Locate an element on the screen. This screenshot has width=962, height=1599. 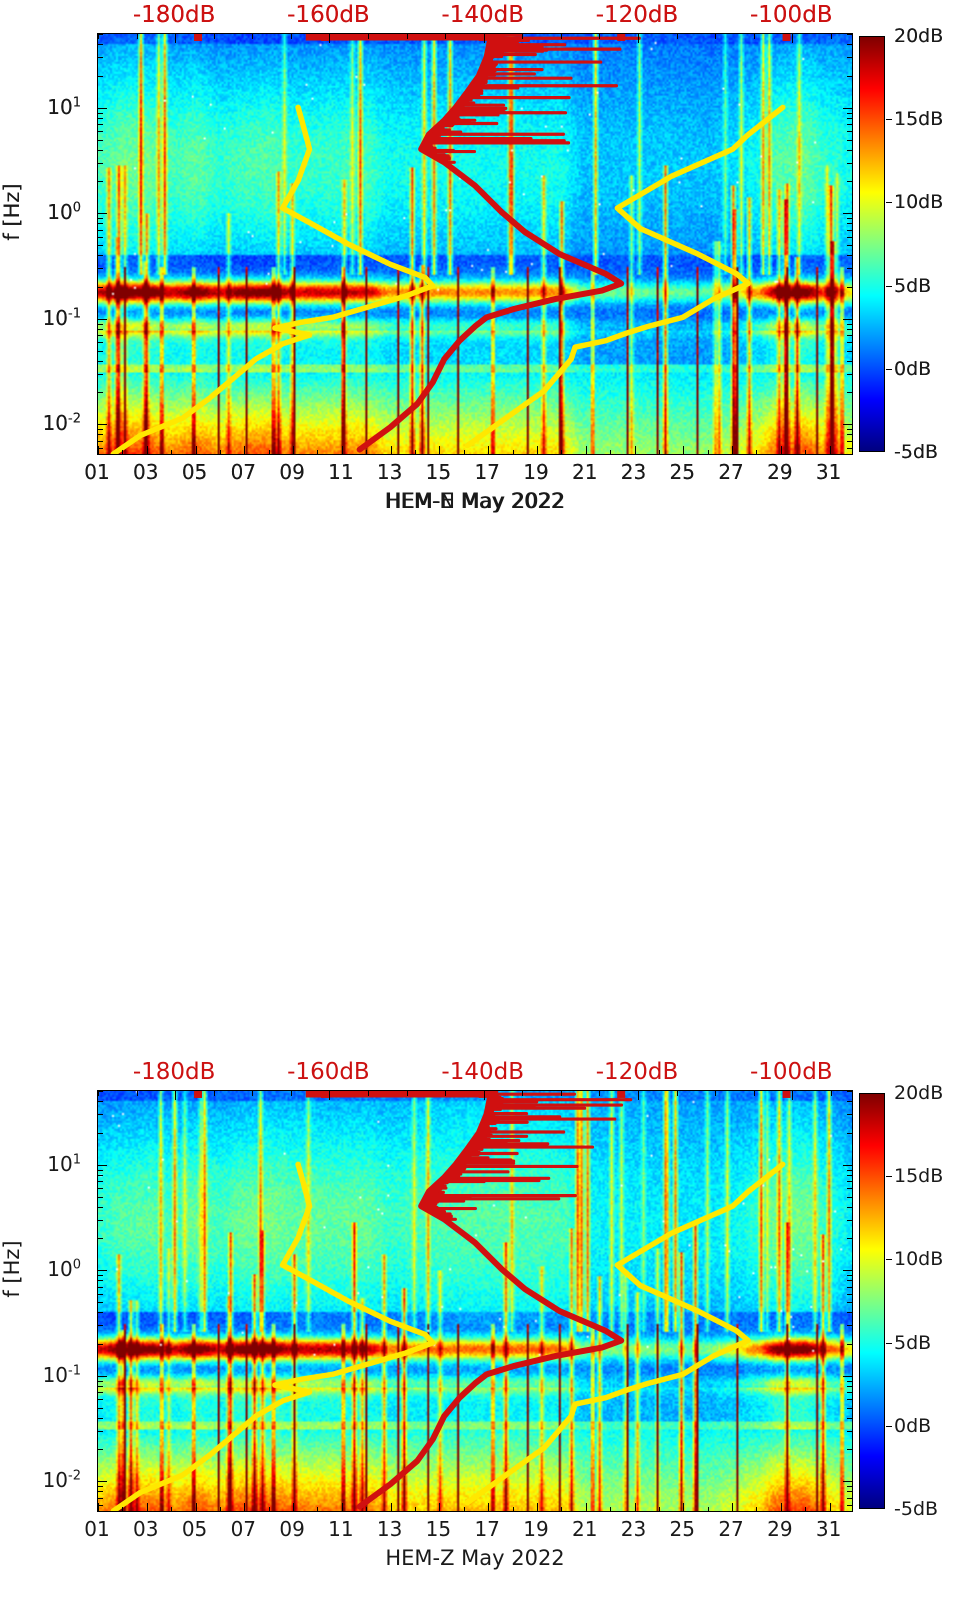
x-axis-tick-label: 29 is located at coordinates (780, 472).